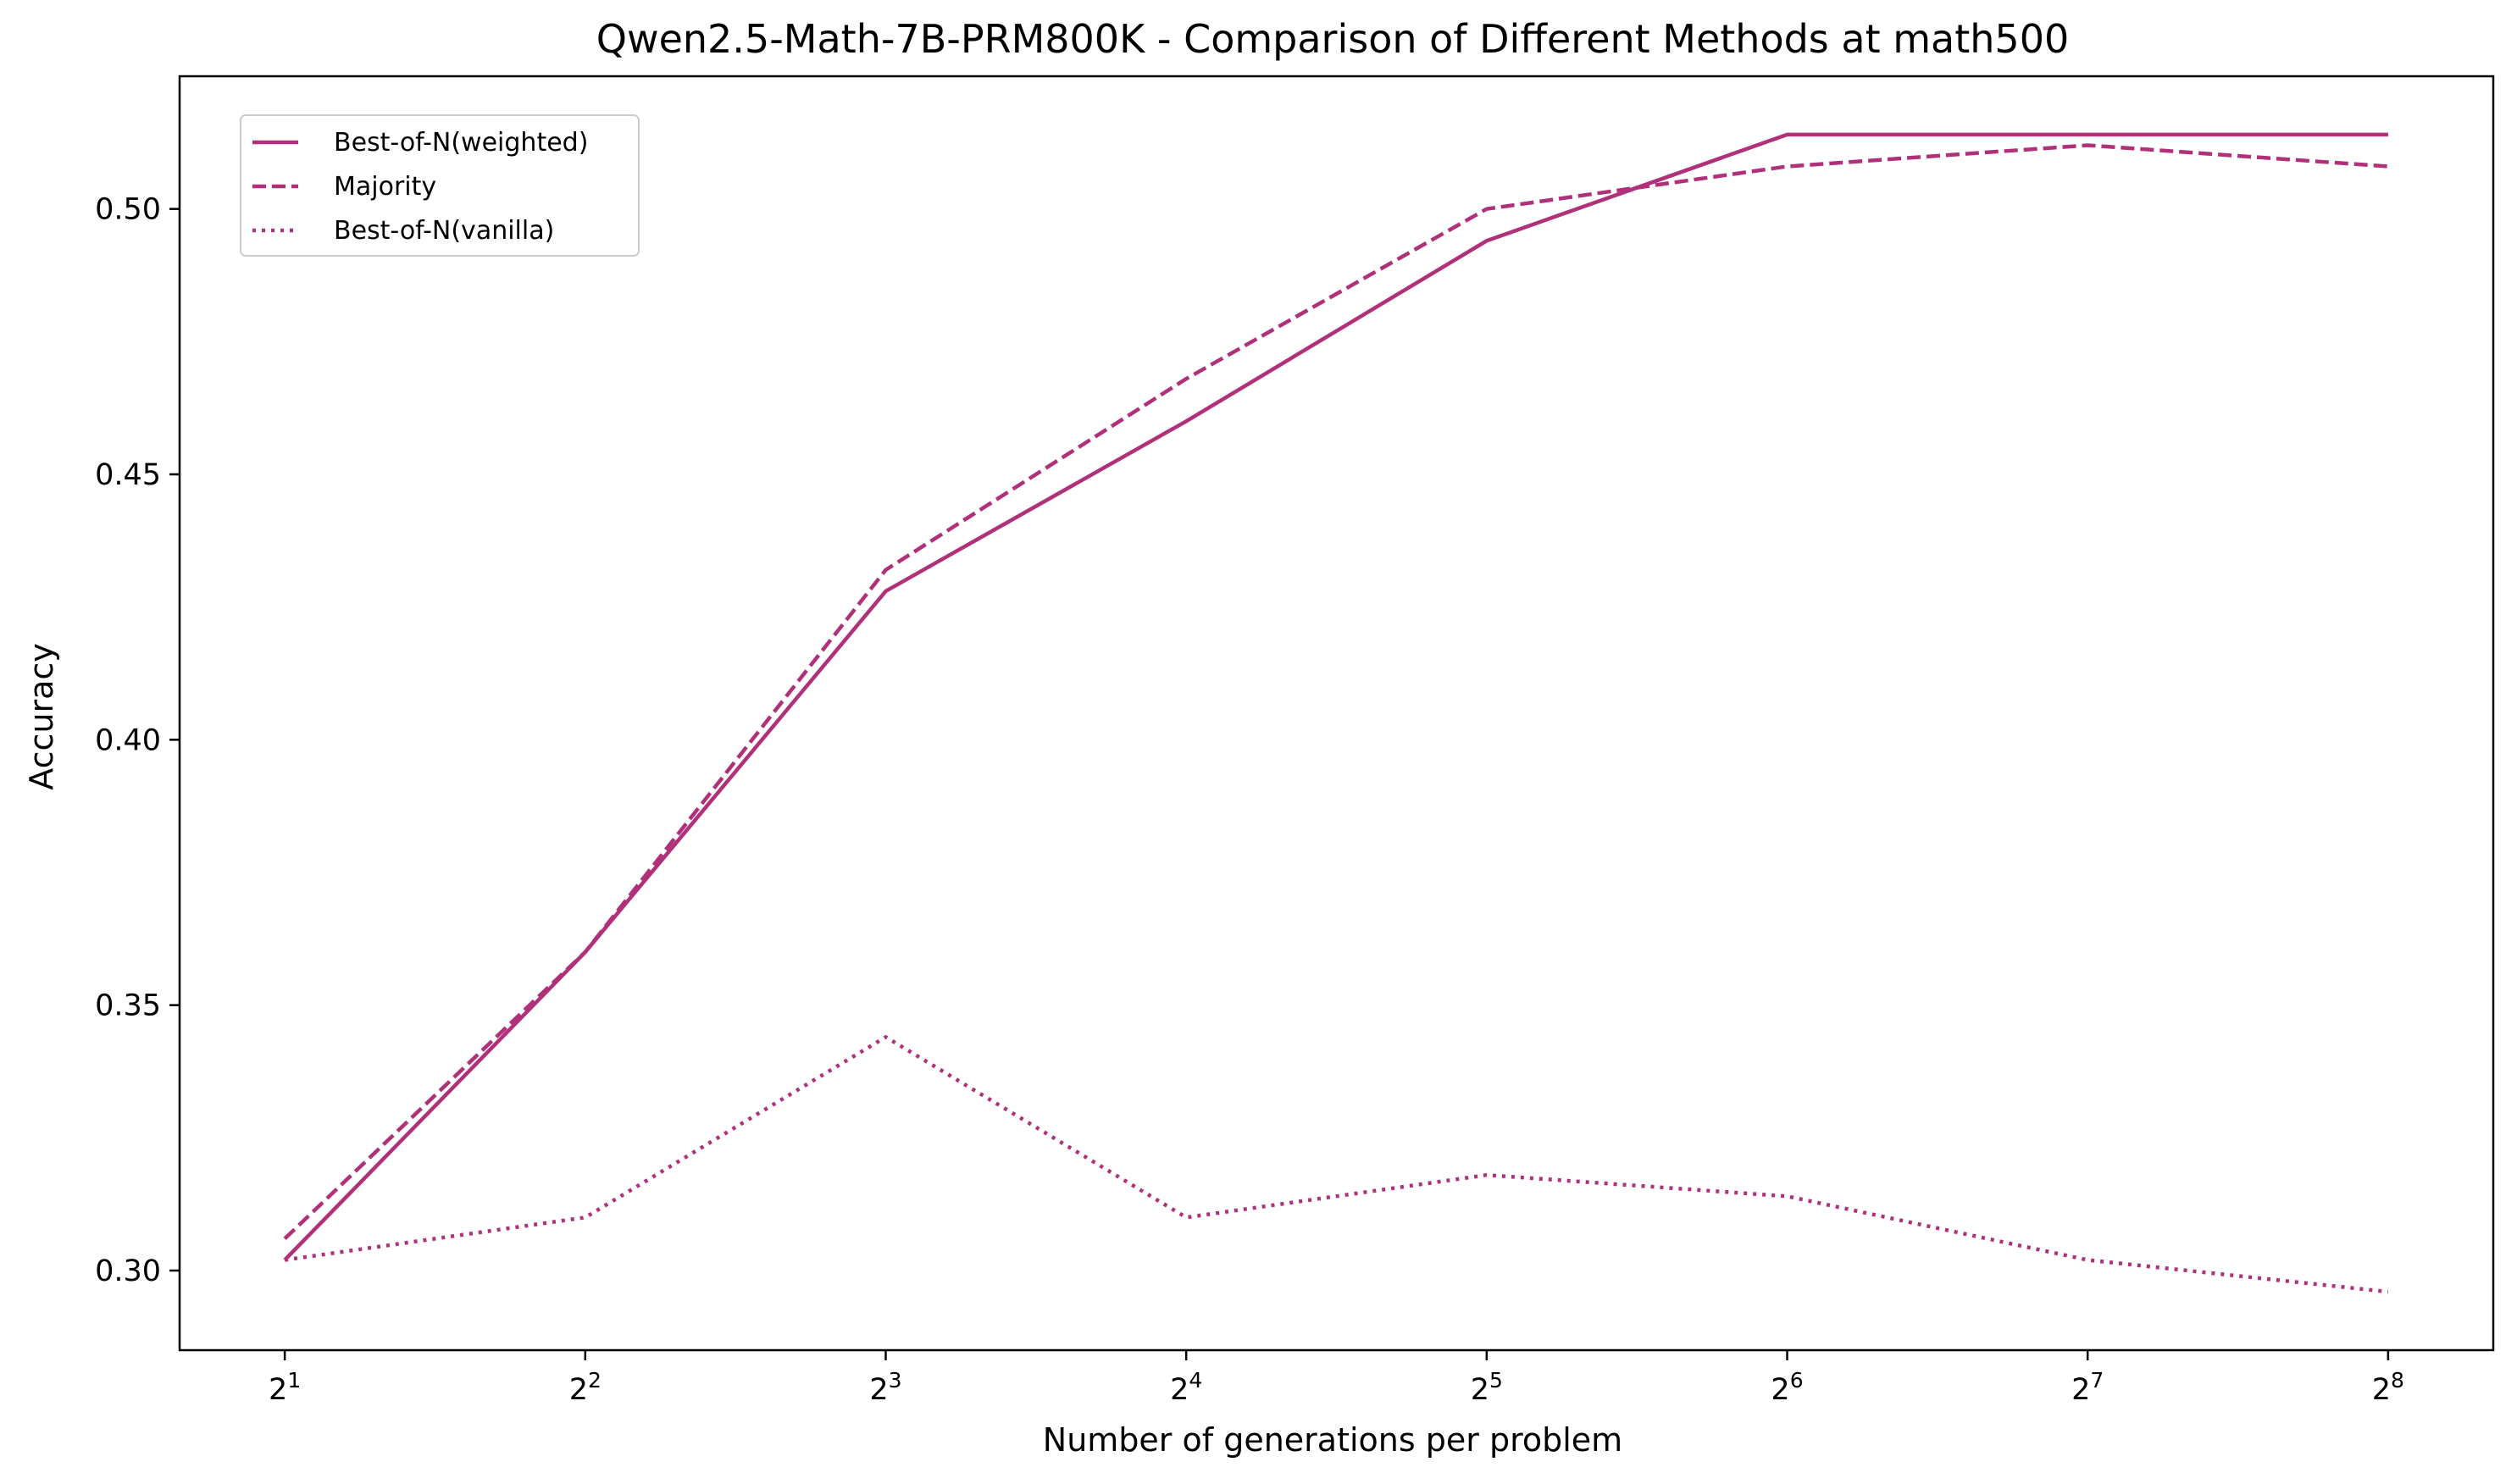 This screenshot has width=2517, height=1484. What do you see at coordinates (42, 716) in the screenshot?
I see `y-axis-title: Accuracy` at bounding box center [42, 716].